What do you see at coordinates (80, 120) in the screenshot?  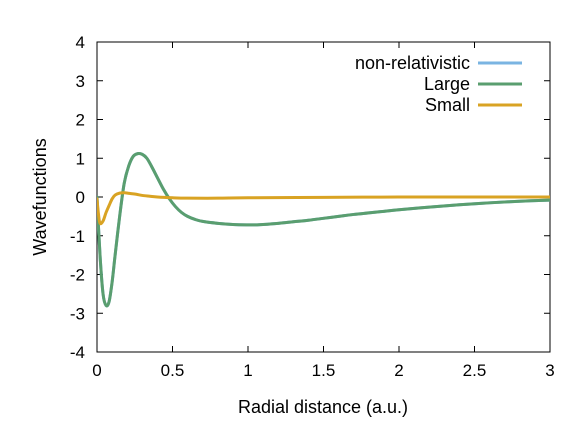 I see `y-tick-label: 2` at bounding box center [80, 120].